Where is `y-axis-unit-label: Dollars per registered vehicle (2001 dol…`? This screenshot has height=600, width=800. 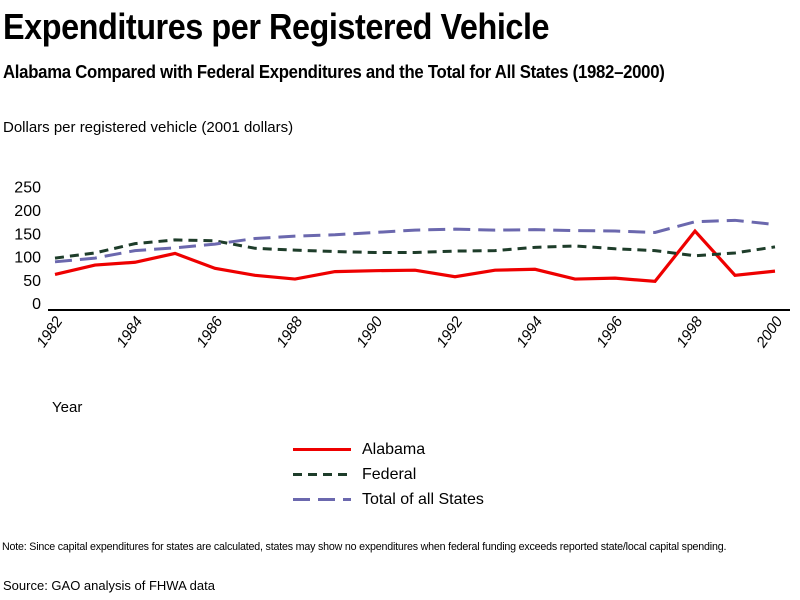 y-axis-unit-label: Dollars per registered vehicle (2001 dol… is located at coordinates (148, 127).